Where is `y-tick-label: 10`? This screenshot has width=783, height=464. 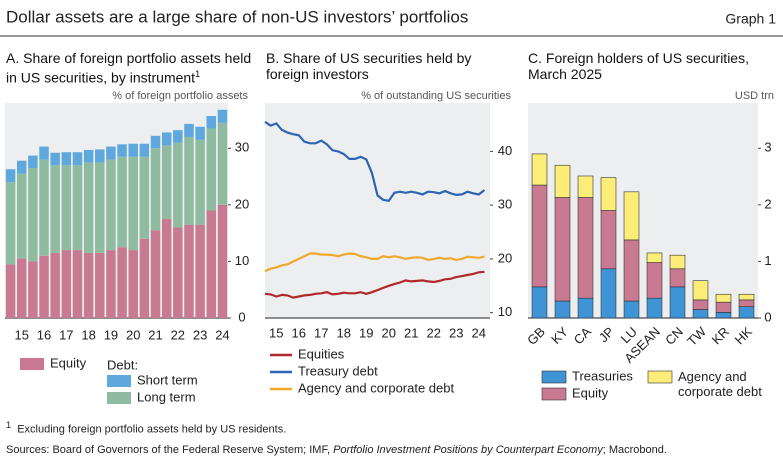 y-tick-label: 10 is located at coordinates (505, 311).